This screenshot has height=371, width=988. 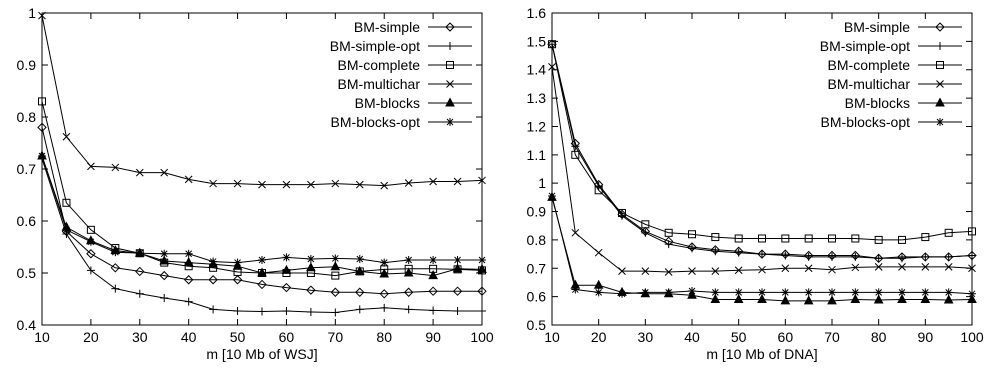 What do you see at coordinates (262, 209) in the screenshot?
I see `series-bm-blocks-opt` at bounding box center [262, 209].